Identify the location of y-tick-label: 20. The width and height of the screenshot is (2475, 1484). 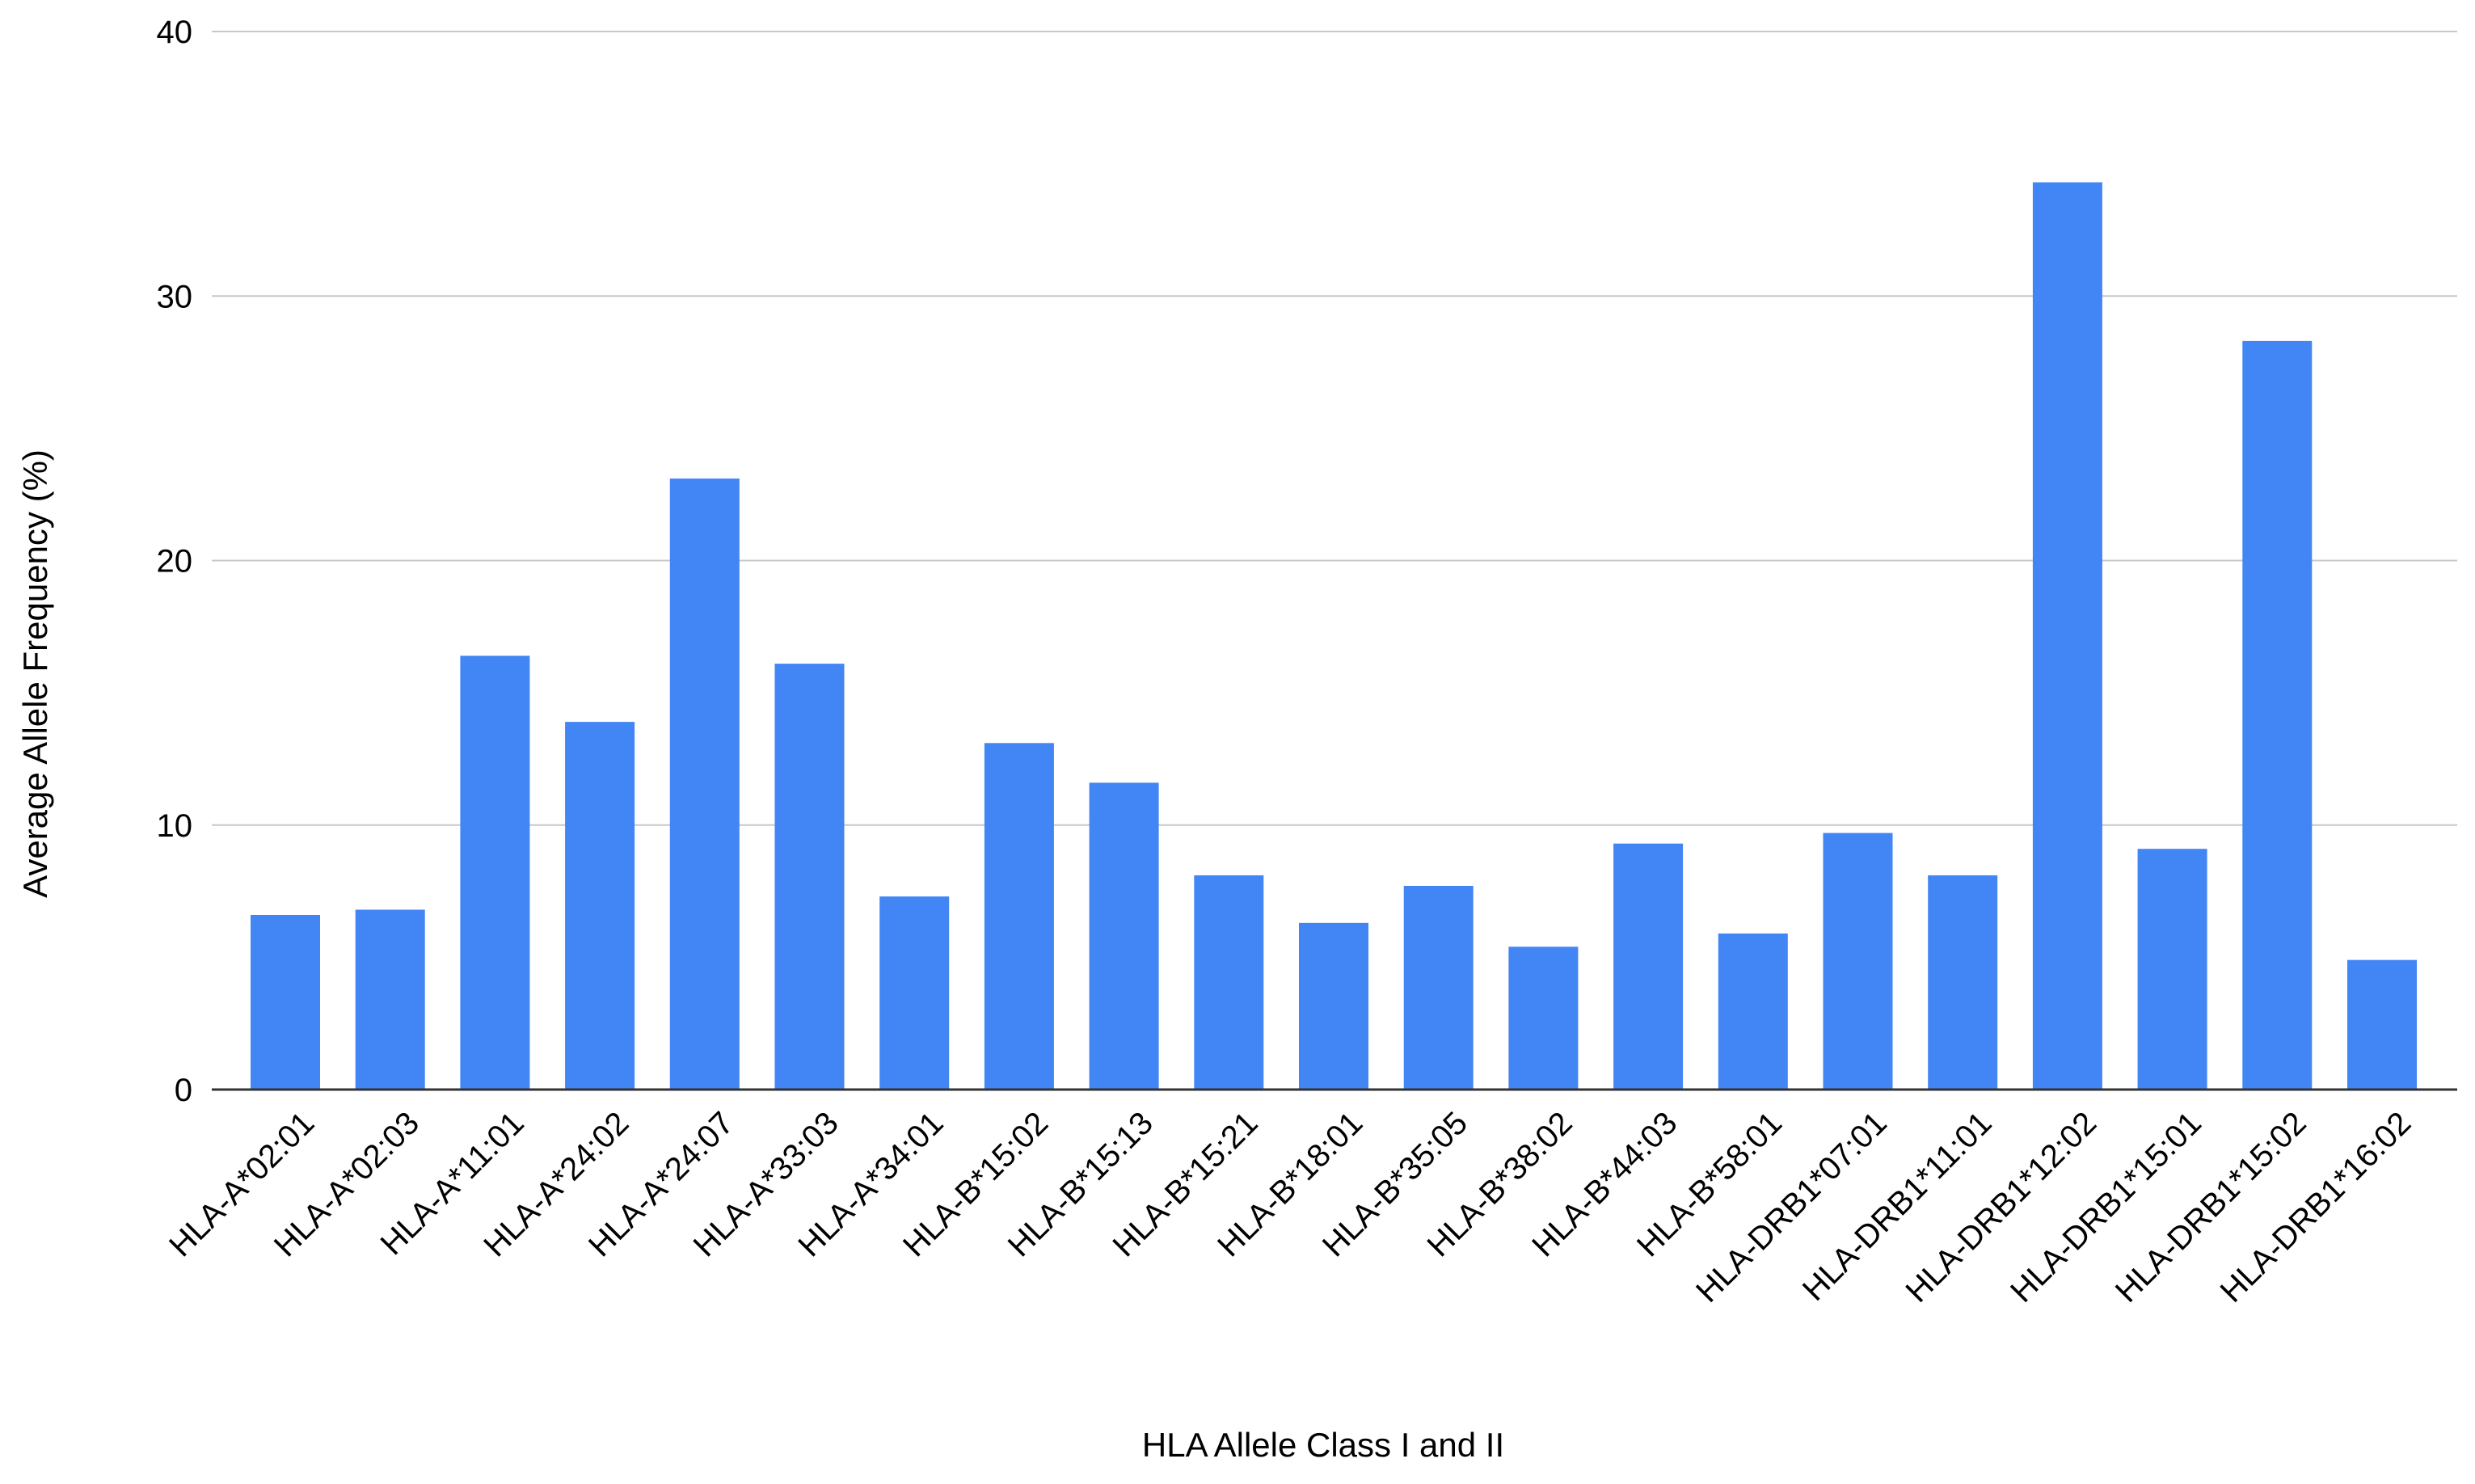
(175, 562).